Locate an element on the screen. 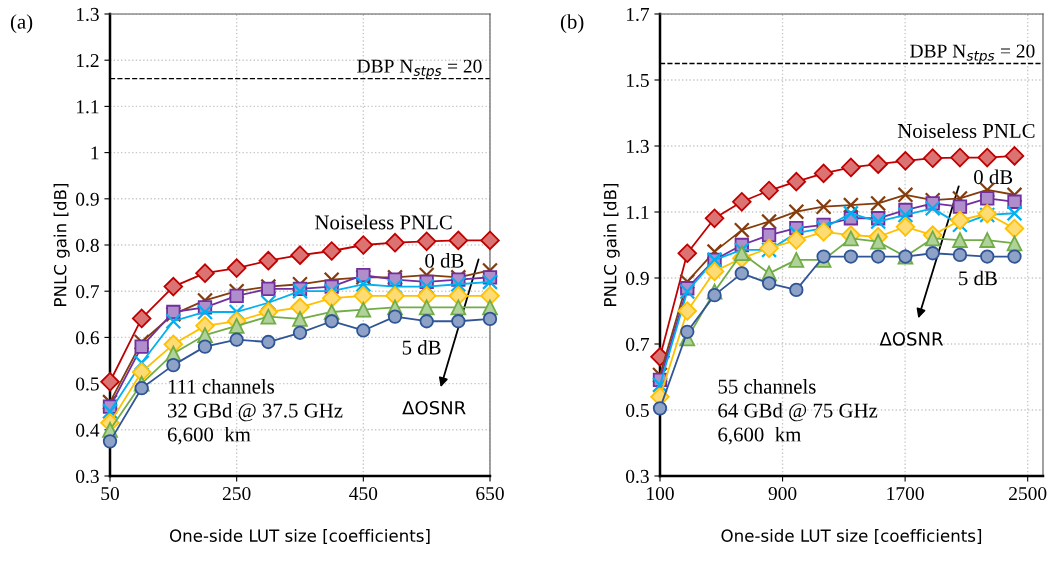 Image resolution: width=1056 pixels, height=565 pixels. y-tick-label: 1.7 is located at coordinates (638, 14).